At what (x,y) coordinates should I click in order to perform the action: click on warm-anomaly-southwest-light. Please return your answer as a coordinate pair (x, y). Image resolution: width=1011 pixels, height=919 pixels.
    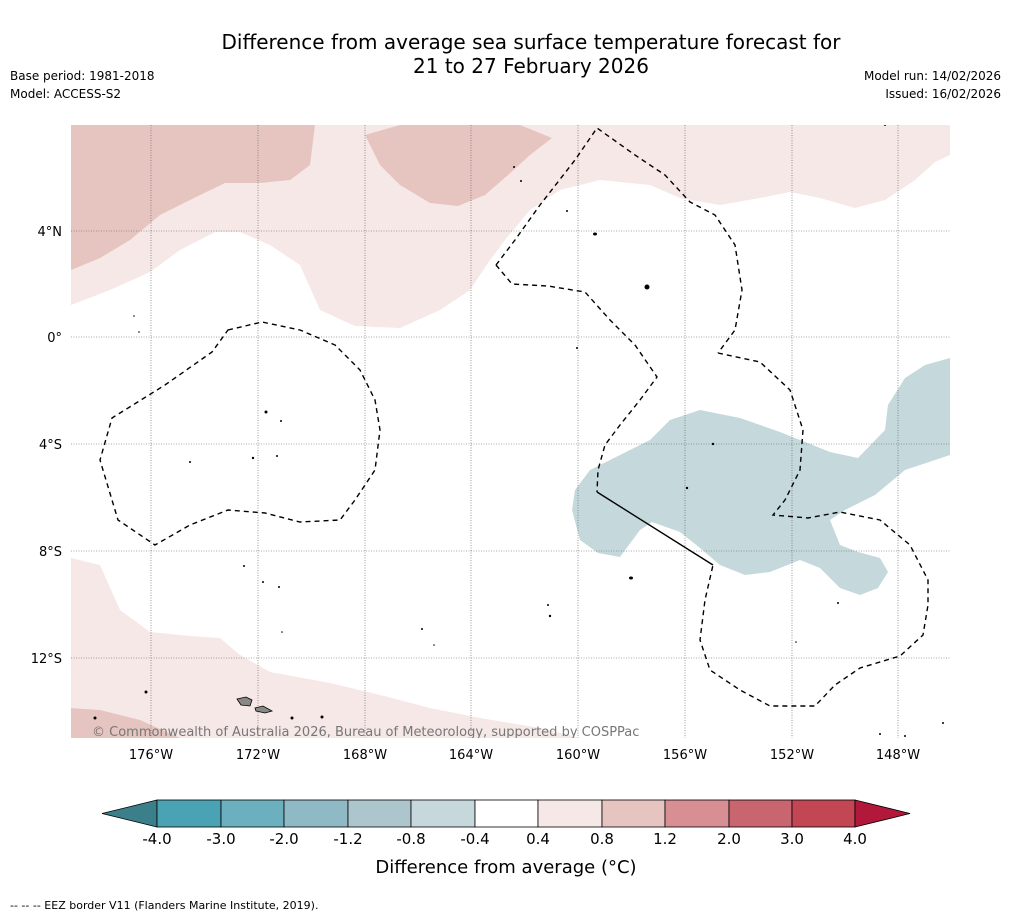
    Looking at the image, I should click on (325, 648).